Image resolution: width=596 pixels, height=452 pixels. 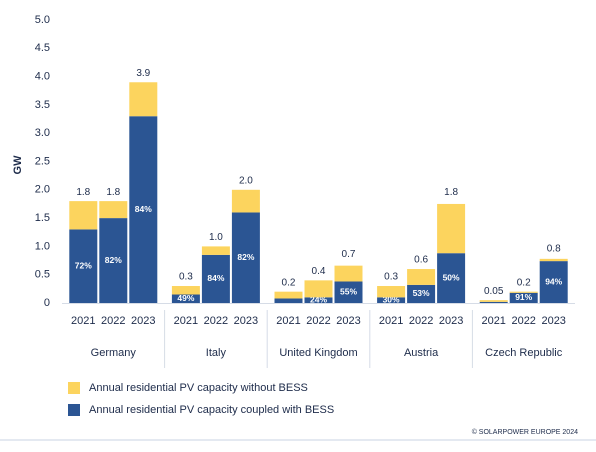 I want to click on share-label: 72%, so click(x=83, y=265).